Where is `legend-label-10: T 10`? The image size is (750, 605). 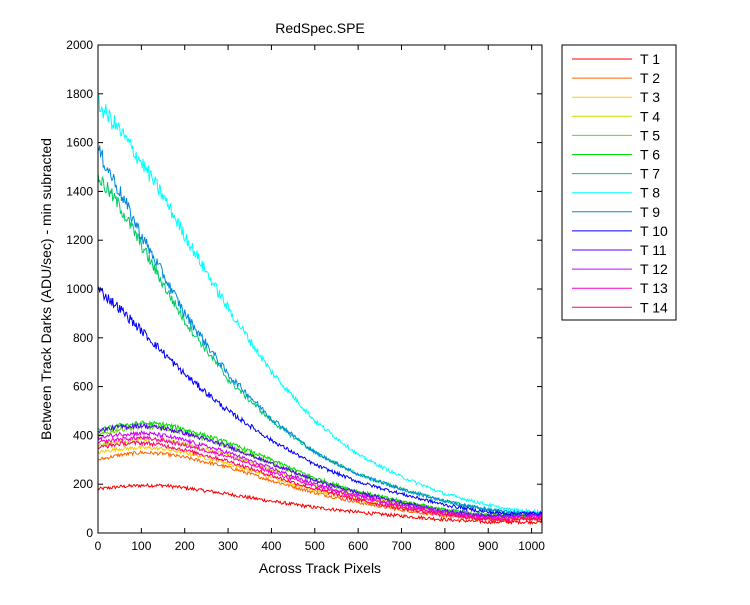
legend-label-10: T 10 is located at coordinates (654, 231).